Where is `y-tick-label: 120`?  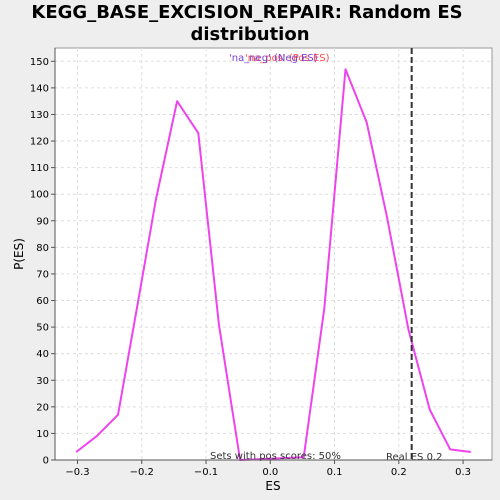
y-tick-label: 120 is located at coordinates (39, 142).